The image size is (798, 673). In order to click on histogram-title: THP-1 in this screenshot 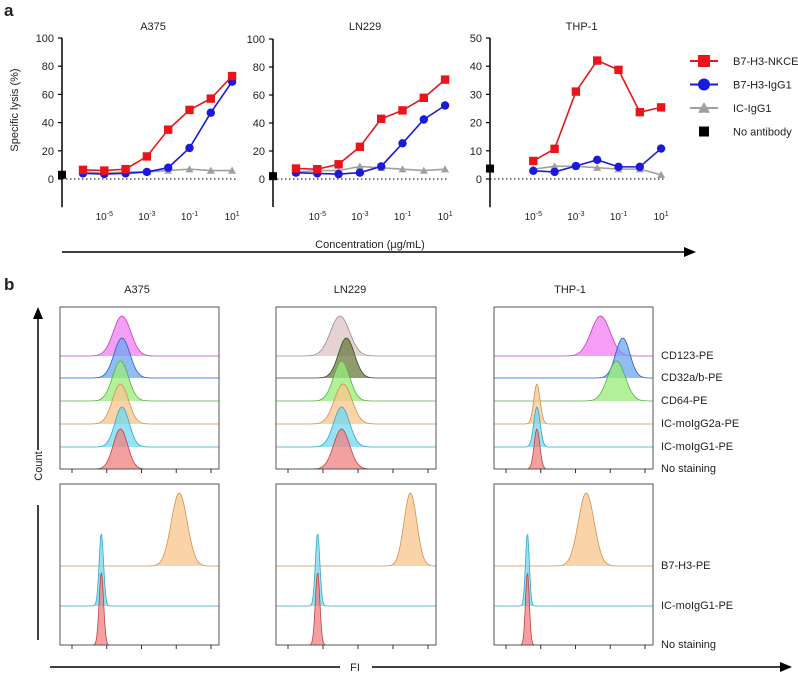, I will do `click(570, 290)`.